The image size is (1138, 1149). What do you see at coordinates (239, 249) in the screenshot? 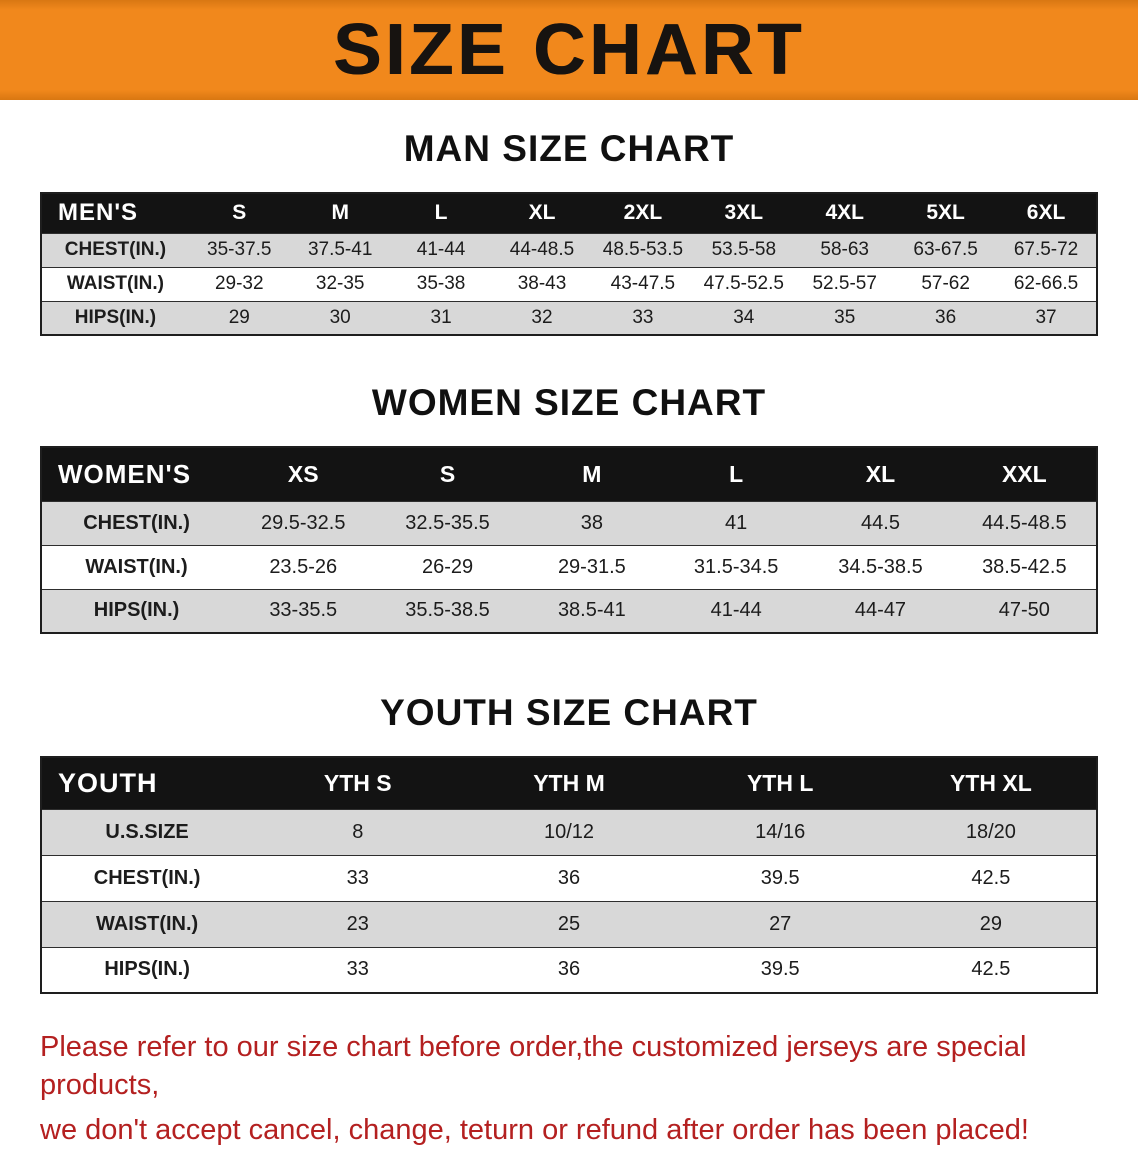
I see `value-cell: 35-37.5` at bounding box center [239, 249].